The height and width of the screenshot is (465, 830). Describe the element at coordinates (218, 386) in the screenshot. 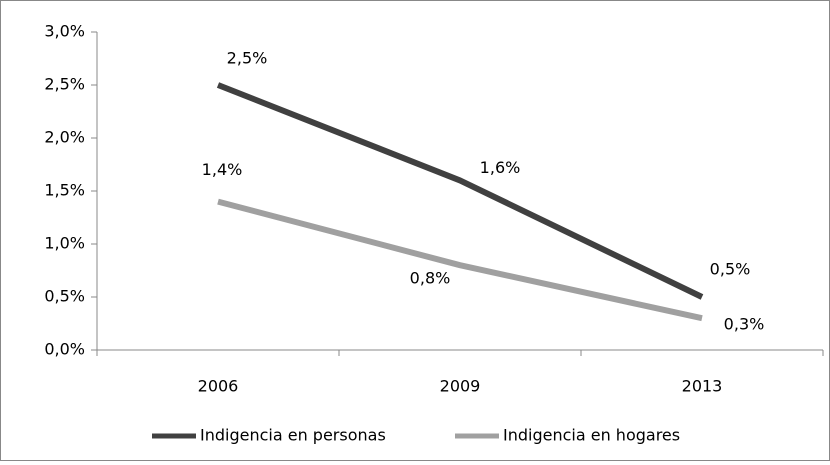

I see `x-tick-label: 2006` at that location.